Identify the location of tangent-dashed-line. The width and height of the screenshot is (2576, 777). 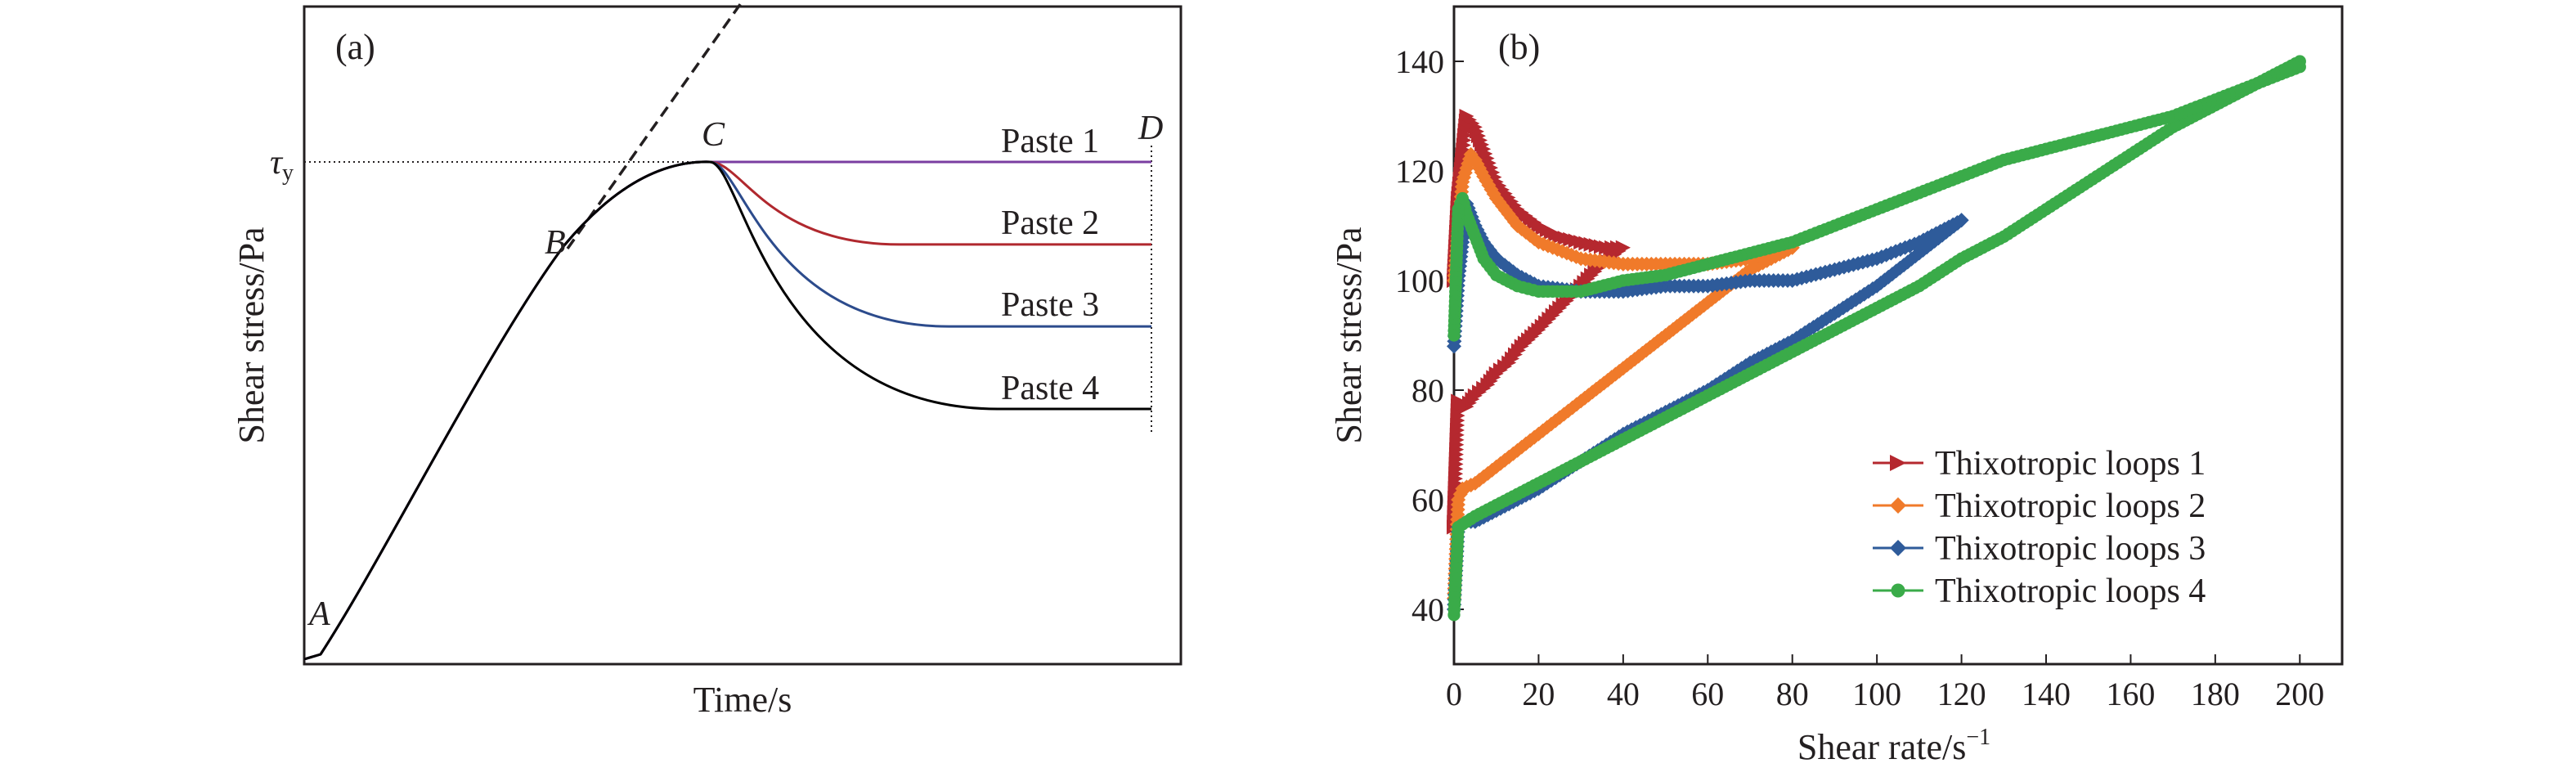
(654, 126).